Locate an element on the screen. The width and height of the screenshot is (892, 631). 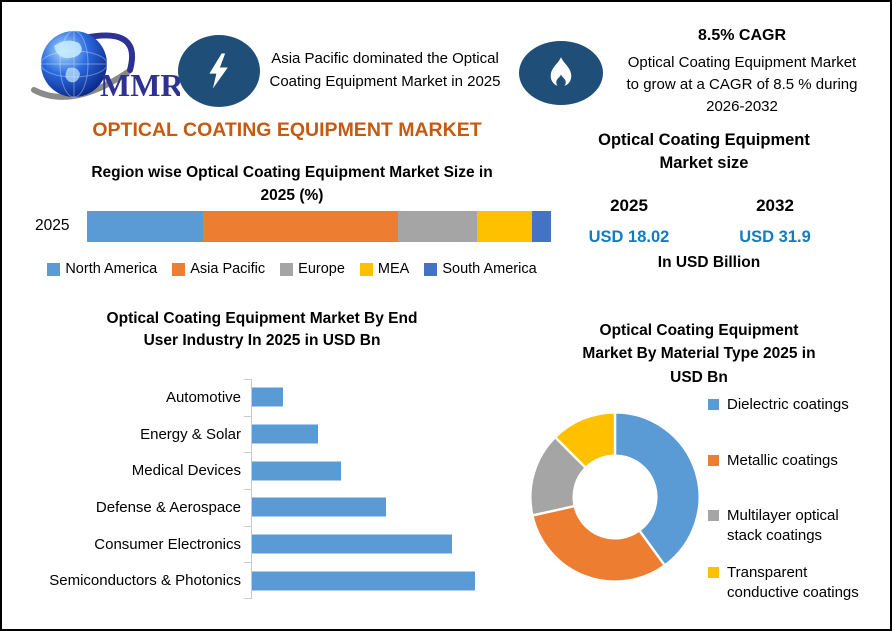
bar-segment-asia-pacific is located at coordinates (300, 226).